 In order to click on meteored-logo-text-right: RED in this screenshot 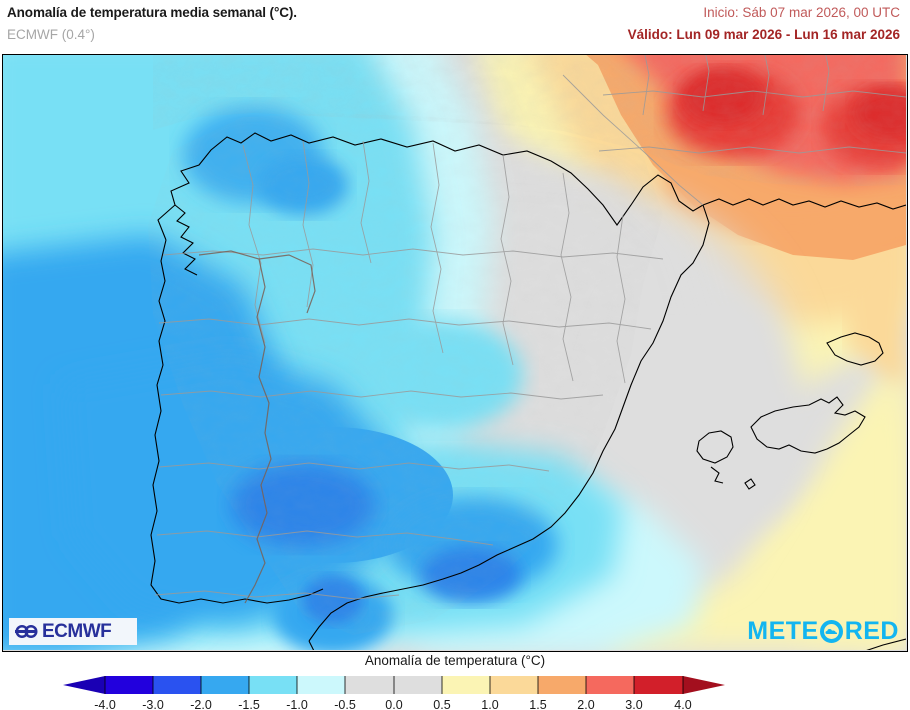, I will do `click(871, 630)`.